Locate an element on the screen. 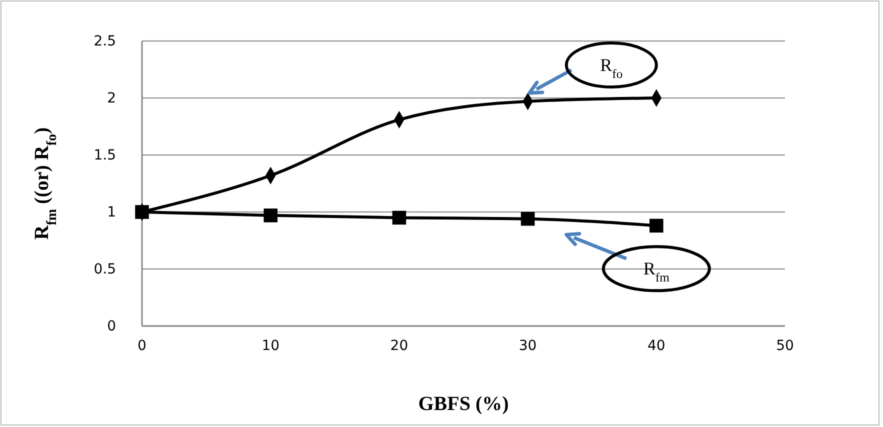 The width and height of the screenshot is (883, 427). y-tick-label: 2.5 is located at coordinates (105, 41).